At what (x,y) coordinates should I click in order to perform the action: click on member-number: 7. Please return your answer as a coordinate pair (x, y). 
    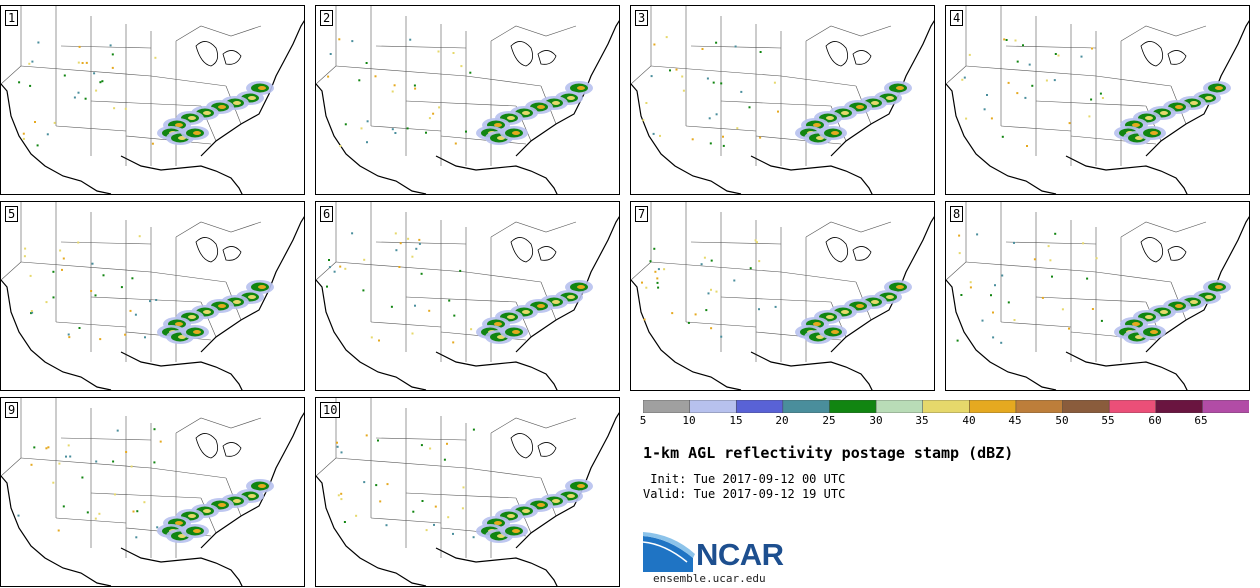
    Looking at the image, I should click on (642, 214).